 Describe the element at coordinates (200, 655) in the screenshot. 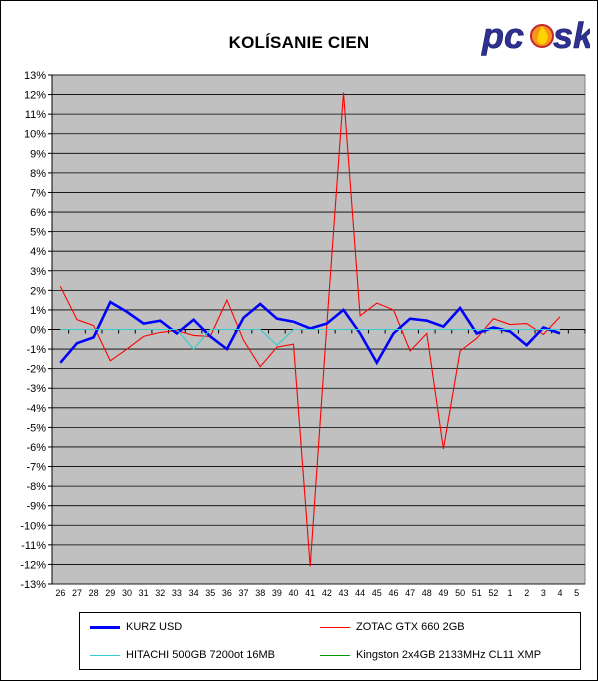

I see `legend-label: HITACHI 500GB 7200ot 16MB` at that location.